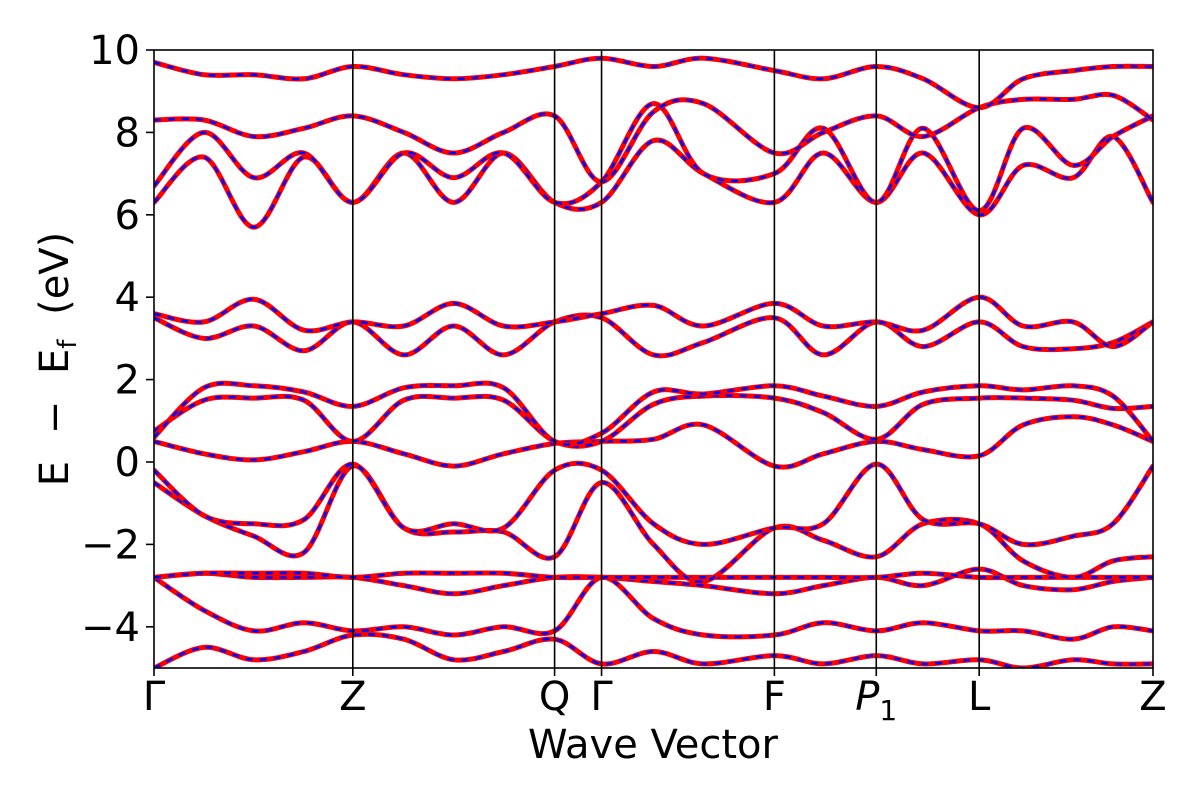  I want to click on y-axis-label-sub: f, so click(68, 344).